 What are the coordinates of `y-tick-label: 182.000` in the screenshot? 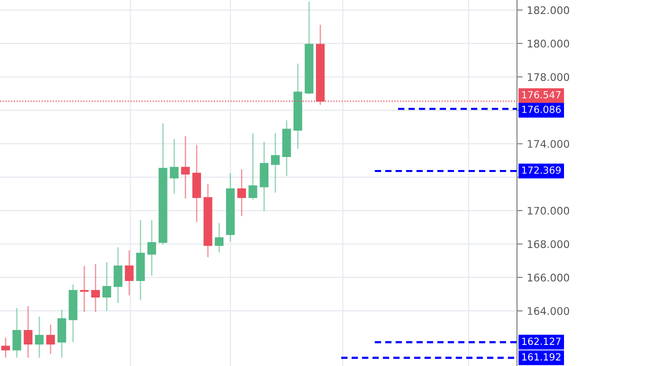 It's located at (549, 10).